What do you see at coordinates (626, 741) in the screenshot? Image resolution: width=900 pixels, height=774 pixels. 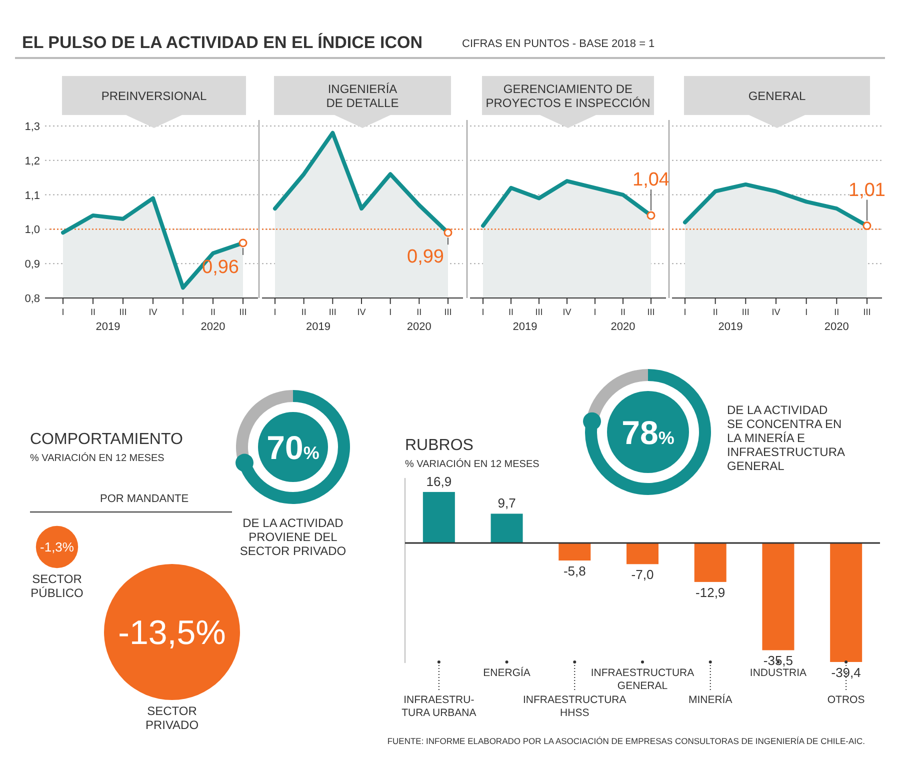 I see `source-note: FUENTE: INFORME ELABORADO POR LA ASOCIACIÓN DE EMPRESAS CONSULTORAS DE INGENIERÍA DE CHILE-AIC.` at bounding box center [626, 741].